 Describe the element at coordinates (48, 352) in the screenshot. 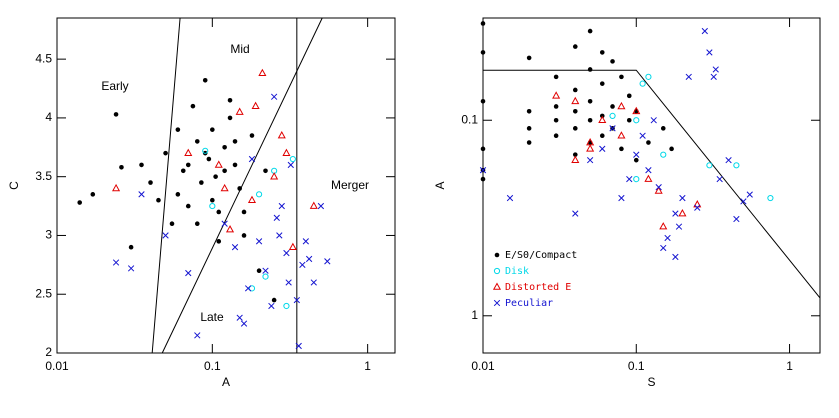

I see `y-tick-label: 2` at that location.